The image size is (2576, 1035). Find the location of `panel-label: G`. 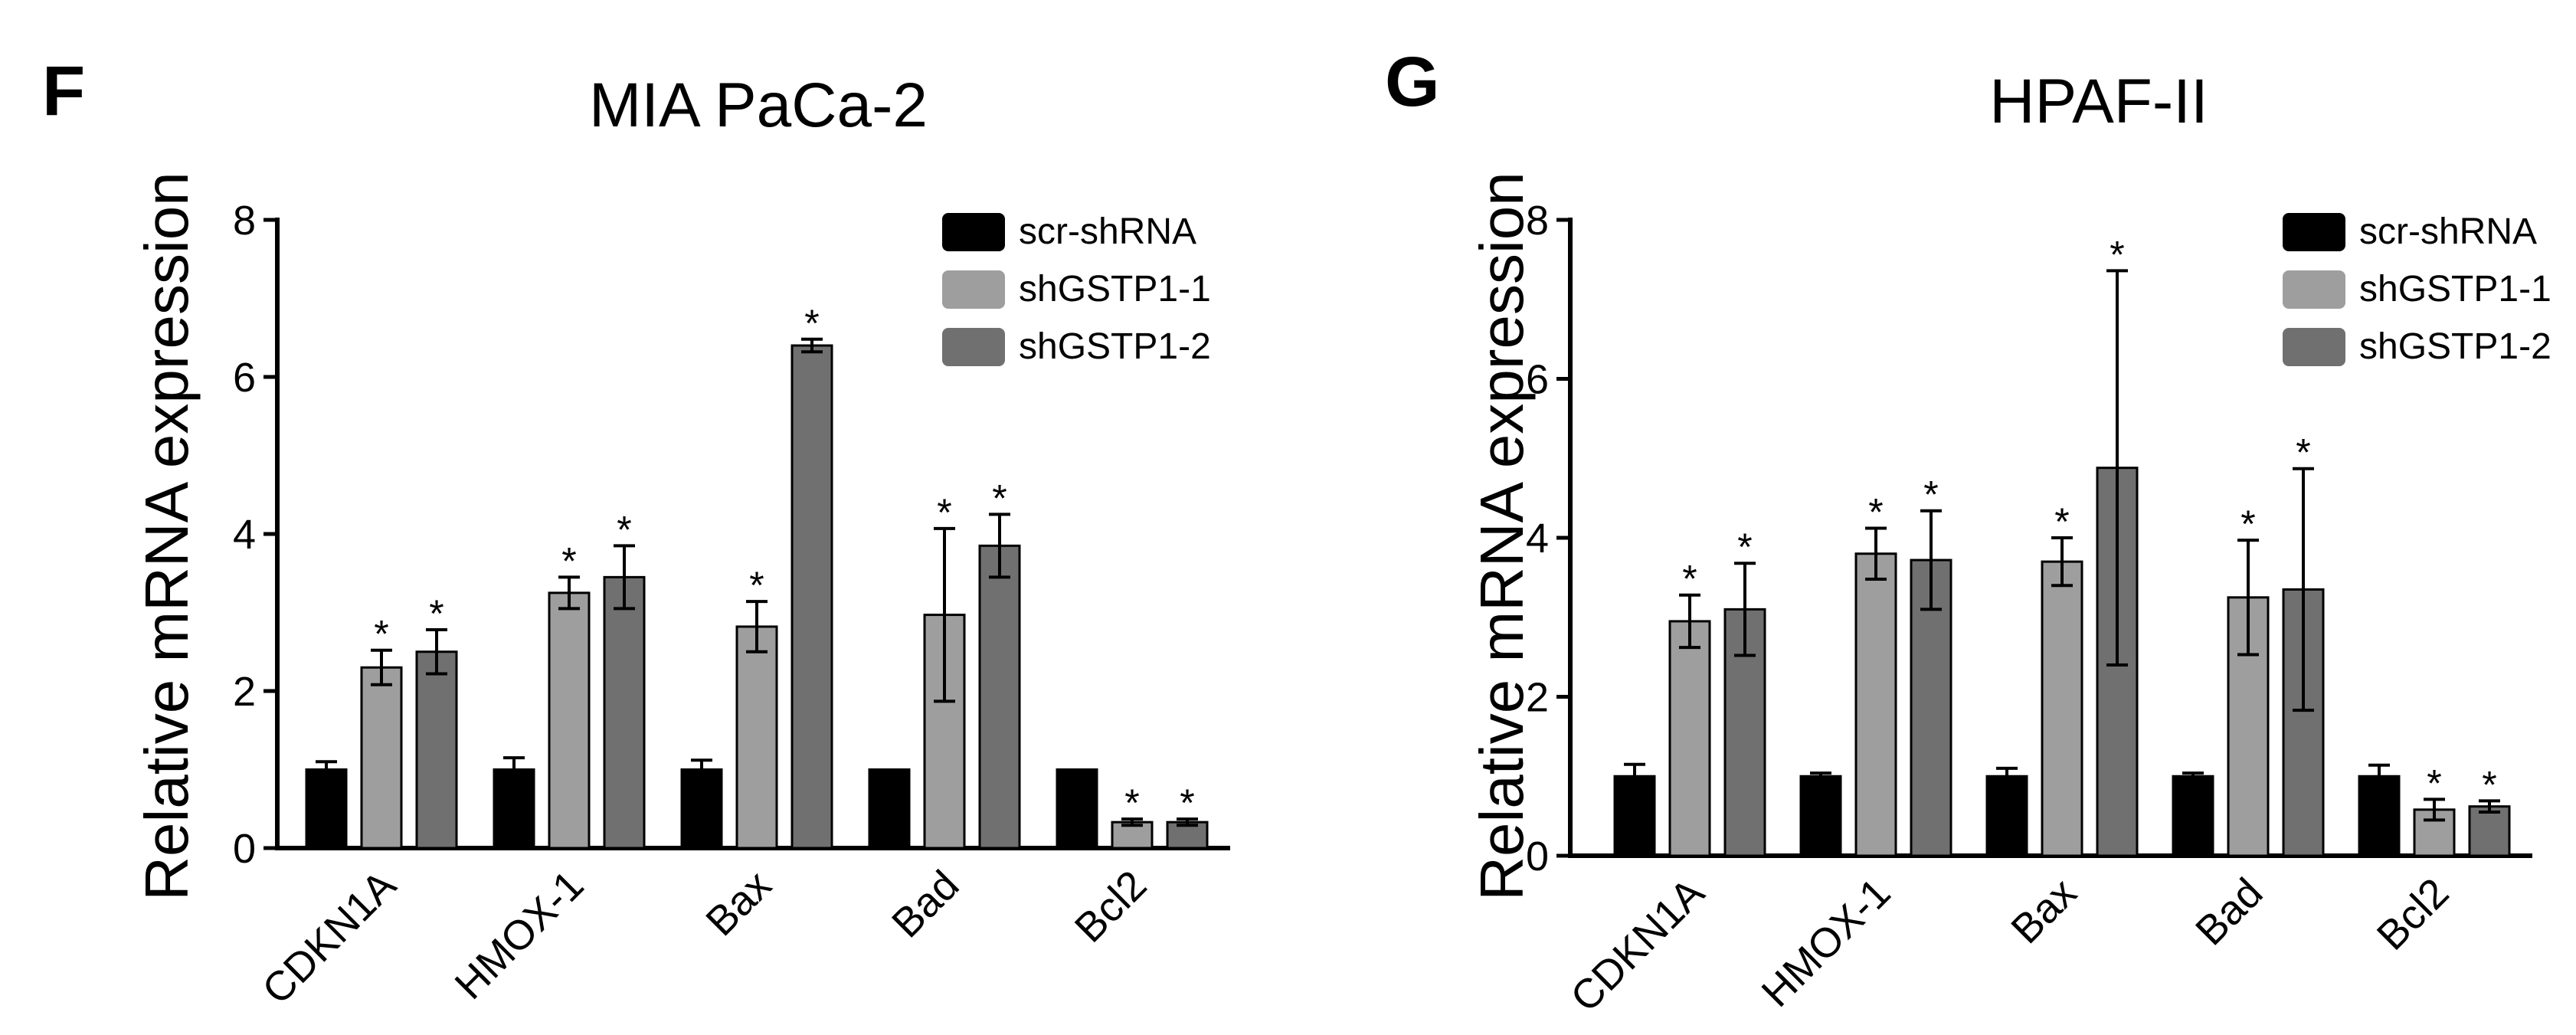

panel-label: G is located at coordinates (1412, 82).